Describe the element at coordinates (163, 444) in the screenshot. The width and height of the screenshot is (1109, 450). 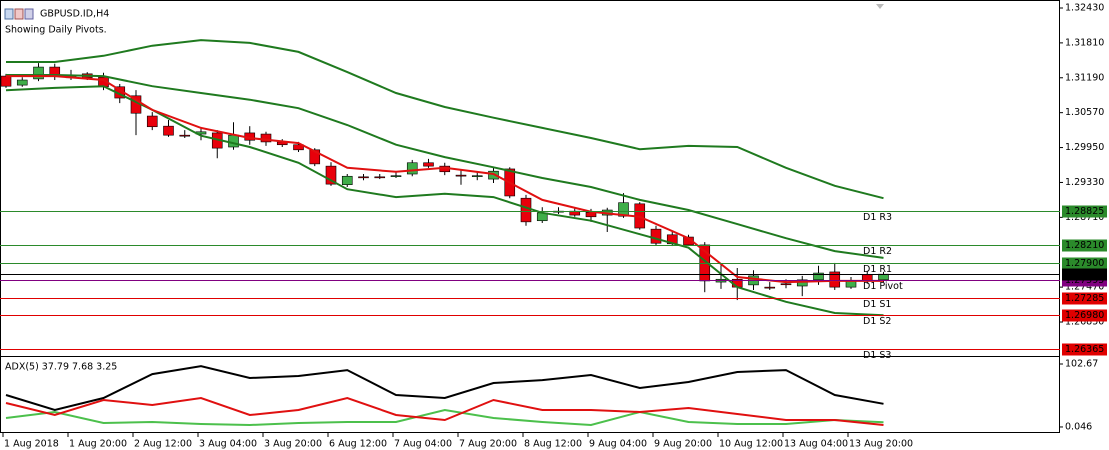
I see `x-tick-label: 2 Aug 12:00` at that location.